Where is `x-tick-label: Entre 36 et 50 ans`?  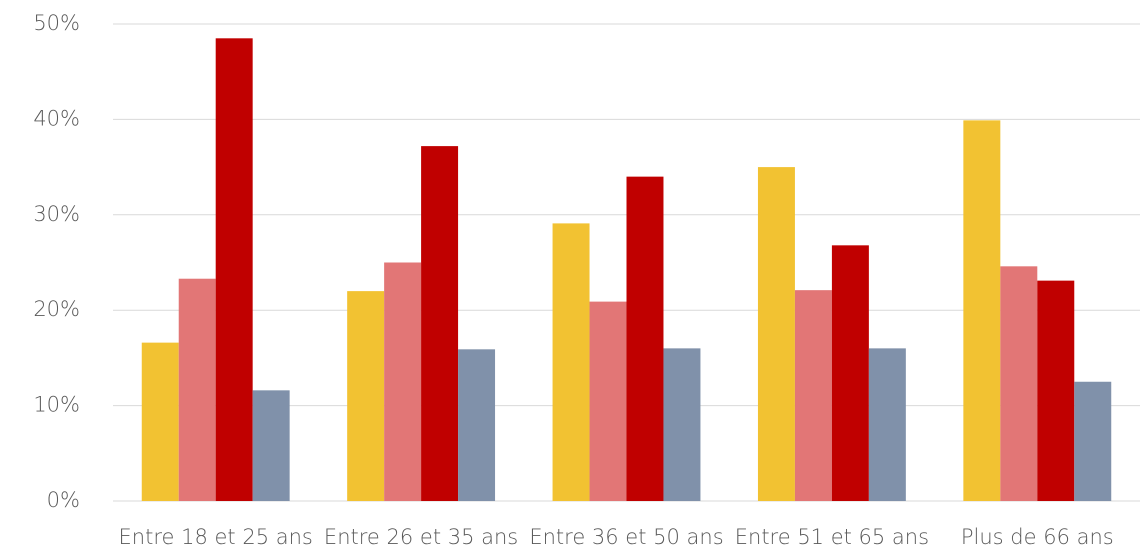
x-tick-label: Entre 36 et 50 ans is located at coordinates (626, 537).